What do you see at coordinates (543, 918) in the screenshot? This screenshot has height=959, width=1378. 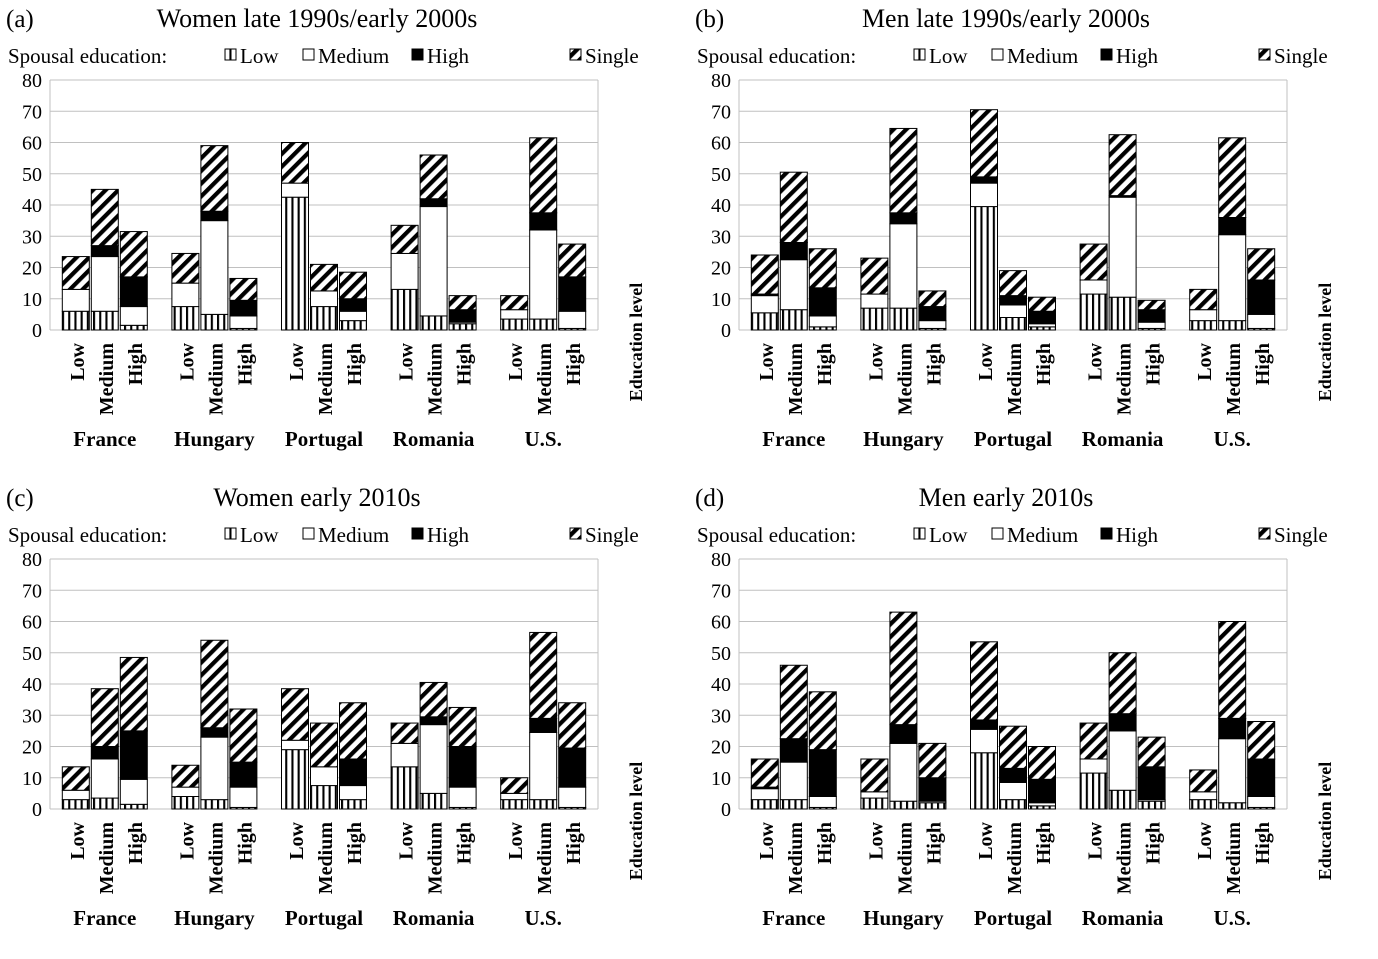 I see `country-label: U.S.` at bounding box center [543, 918].